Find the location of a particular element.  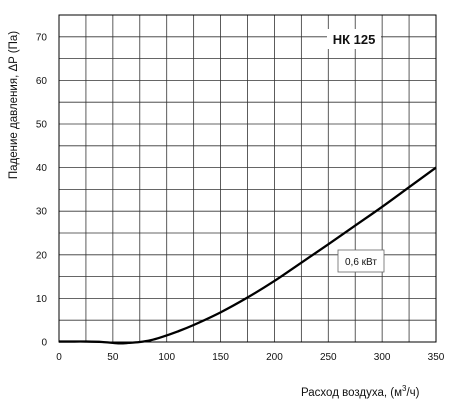

title-box is located at coordinates (354, 39).